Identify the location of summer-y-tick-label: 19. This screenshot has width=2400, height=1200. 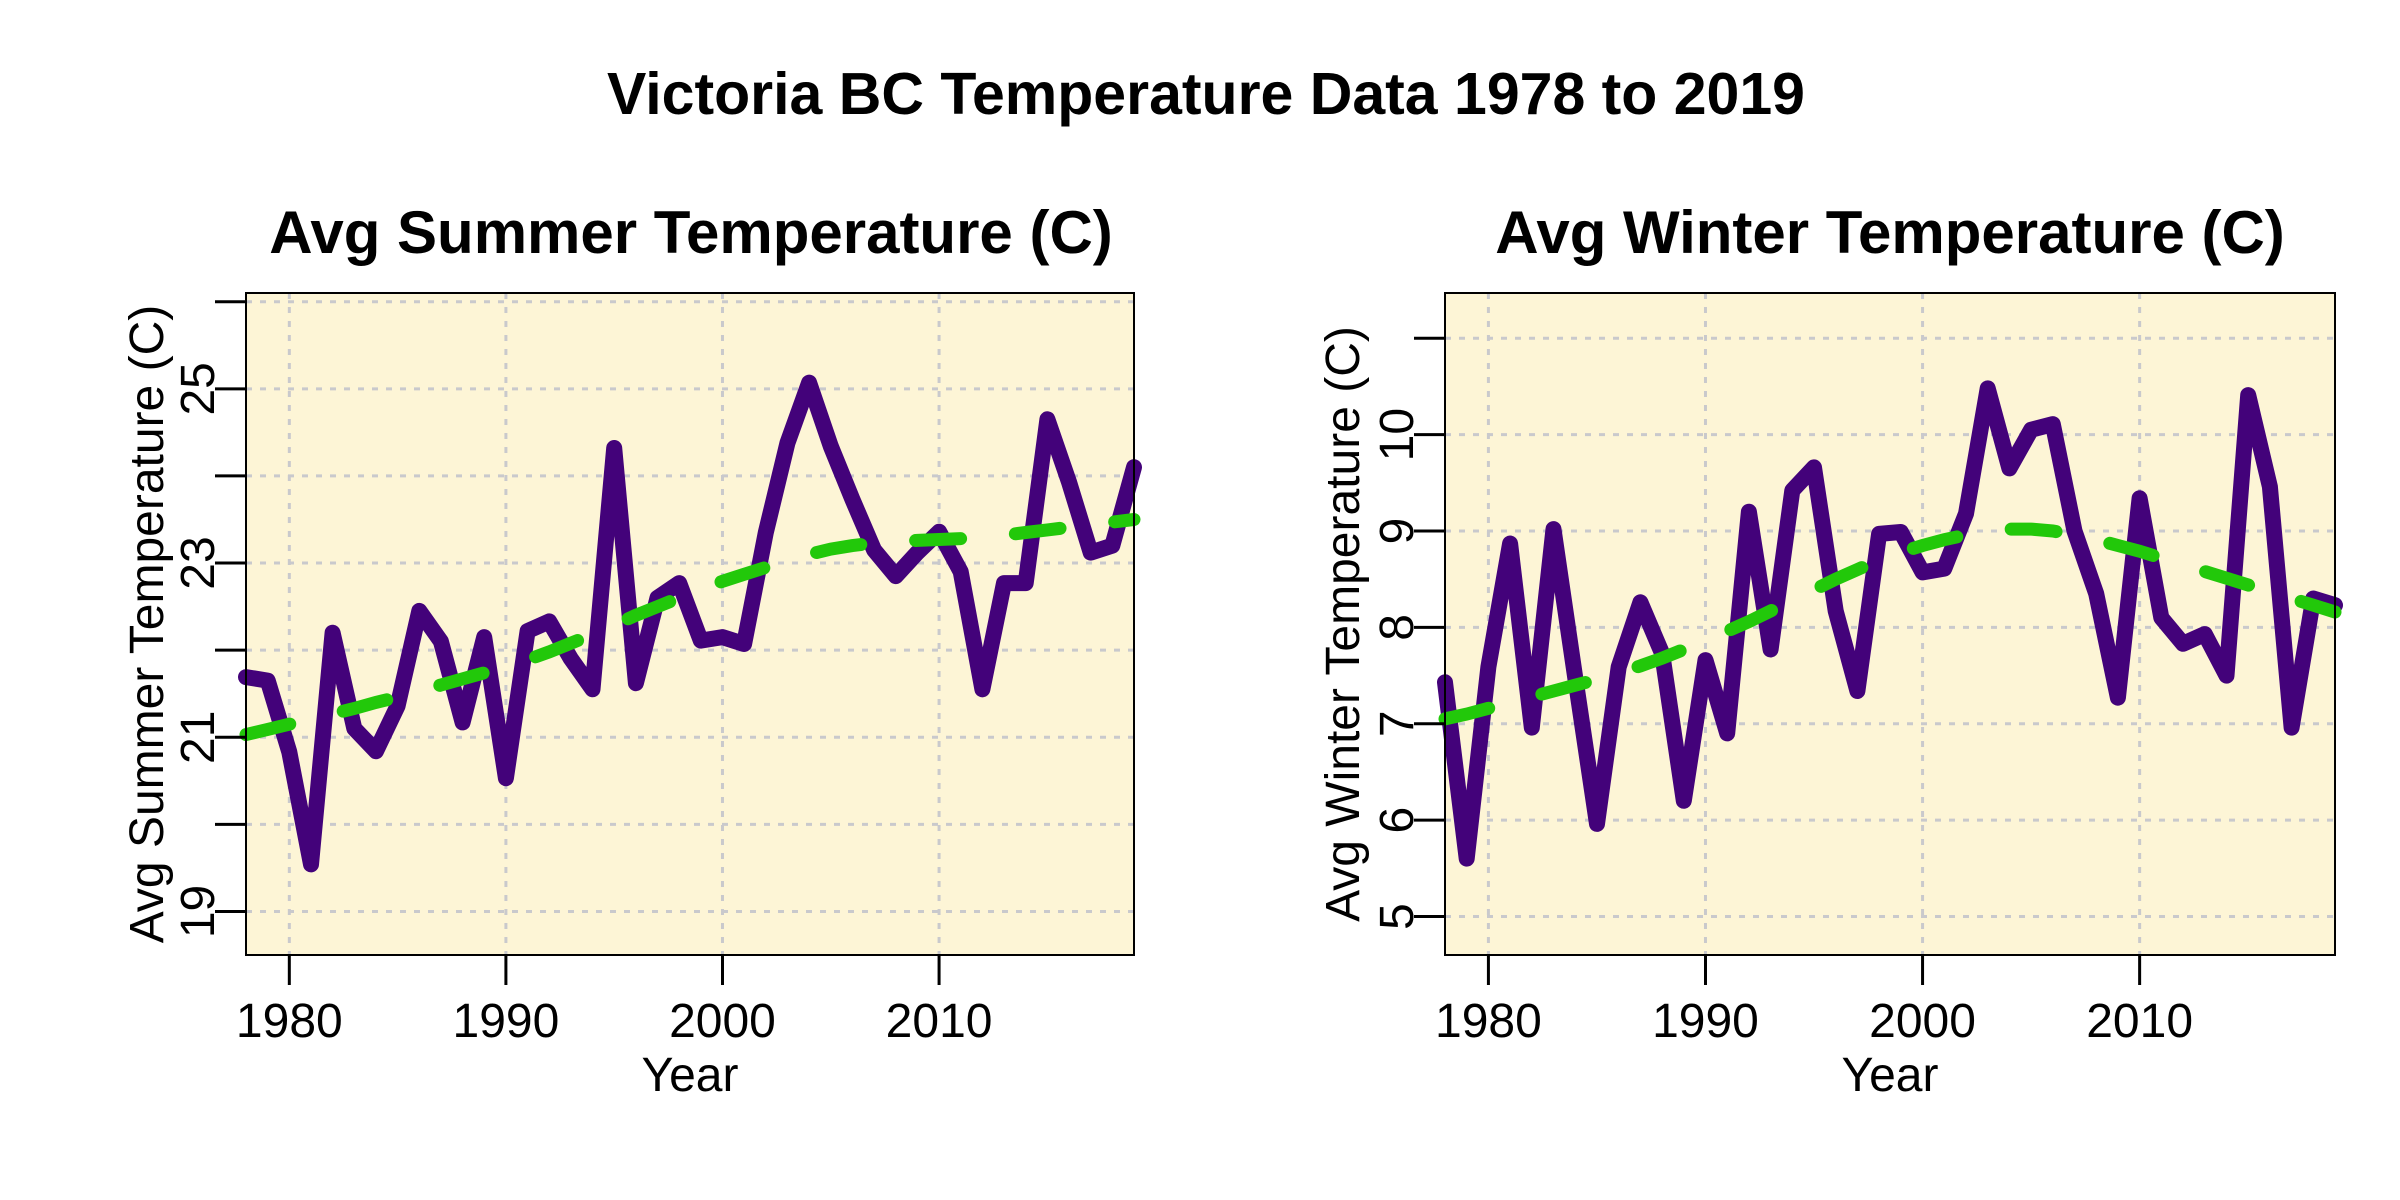
(198, 911).